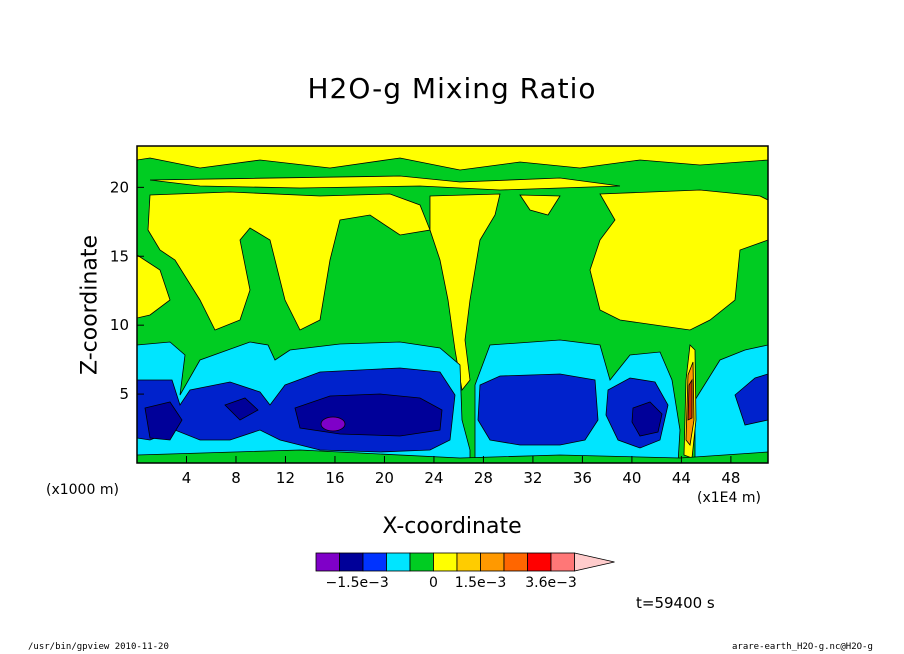 This screenshot has height=654, width=904. What do you see at coordinates (334, 478) in the screenshot?
I see `x-tick-label: 16` at bounding box center [334, 478].